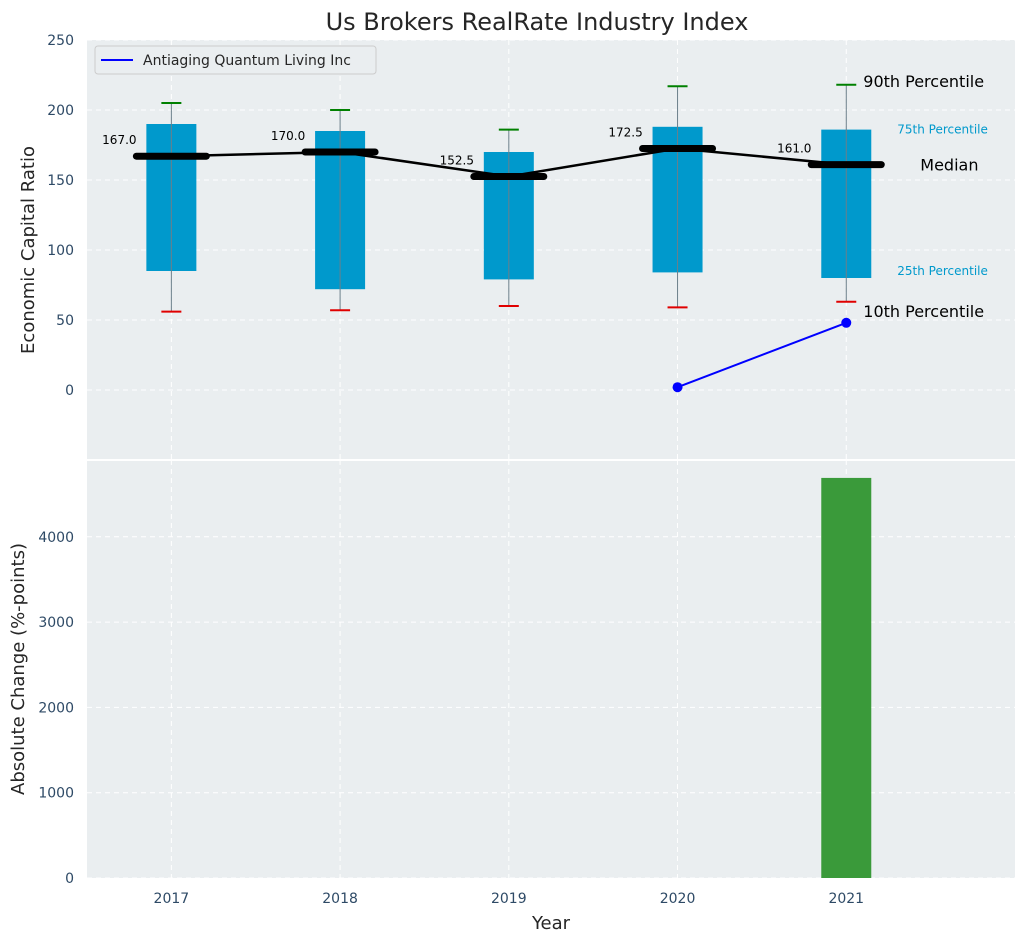  Describe the element at coordinates (56, 794) in the screenshot. I see `bottom-y-tick-label: 1000` at that location.